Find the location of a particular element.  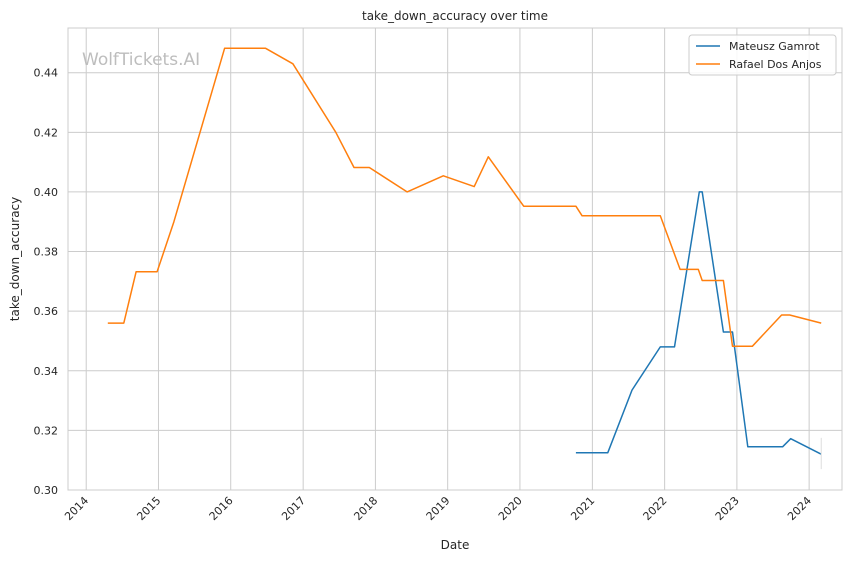

watermark: WolfTickets.AI is located at coordinates (141, 60).